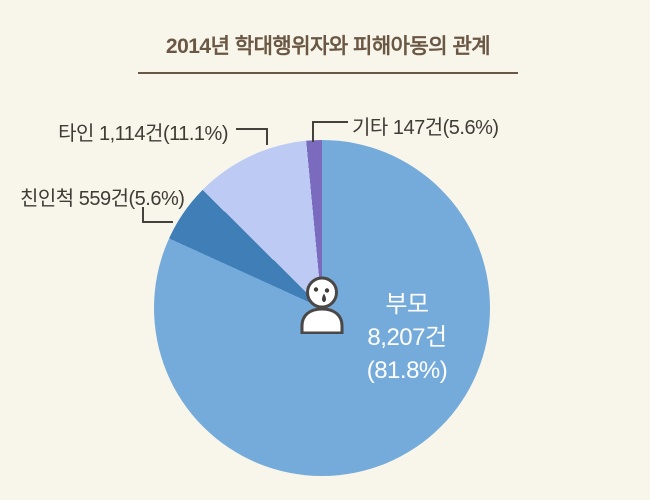 The width and height of the screenshot is (650, 500). What do you see at coordinates (407, 370) in the screenshot?
I see `center-label-percent: (81.8%)` at bounding box center [407, 370].